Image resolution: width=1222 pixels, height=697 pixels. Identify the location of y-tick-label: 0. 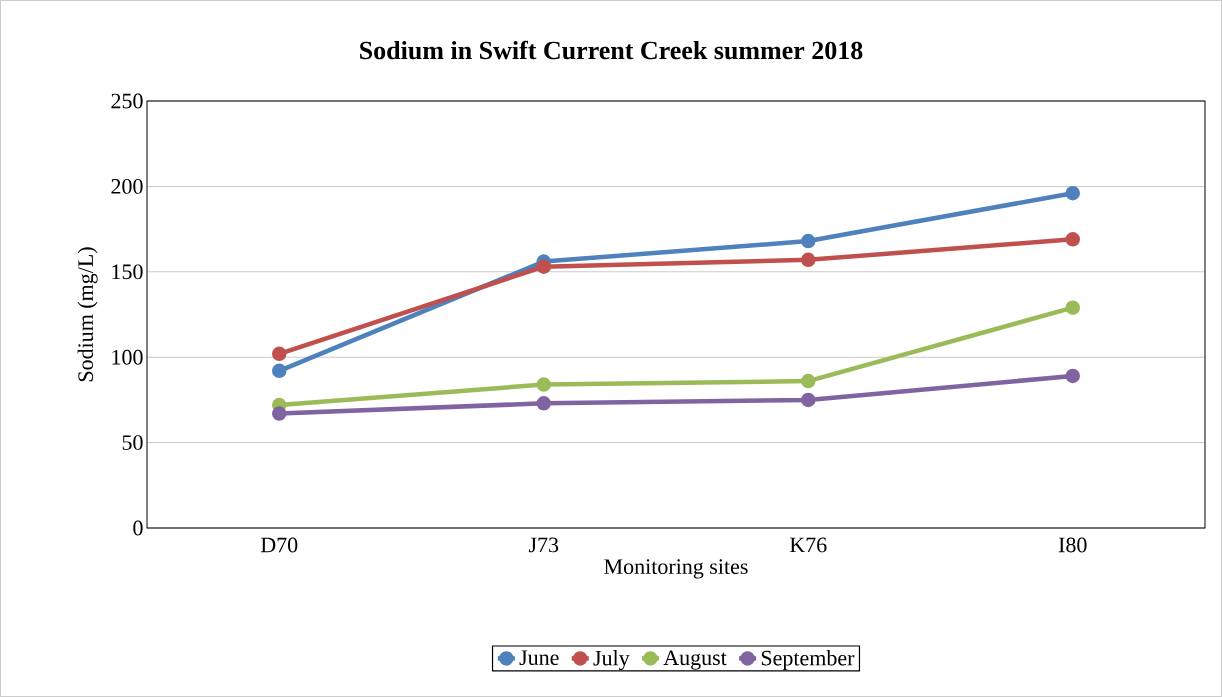
(138, 528).